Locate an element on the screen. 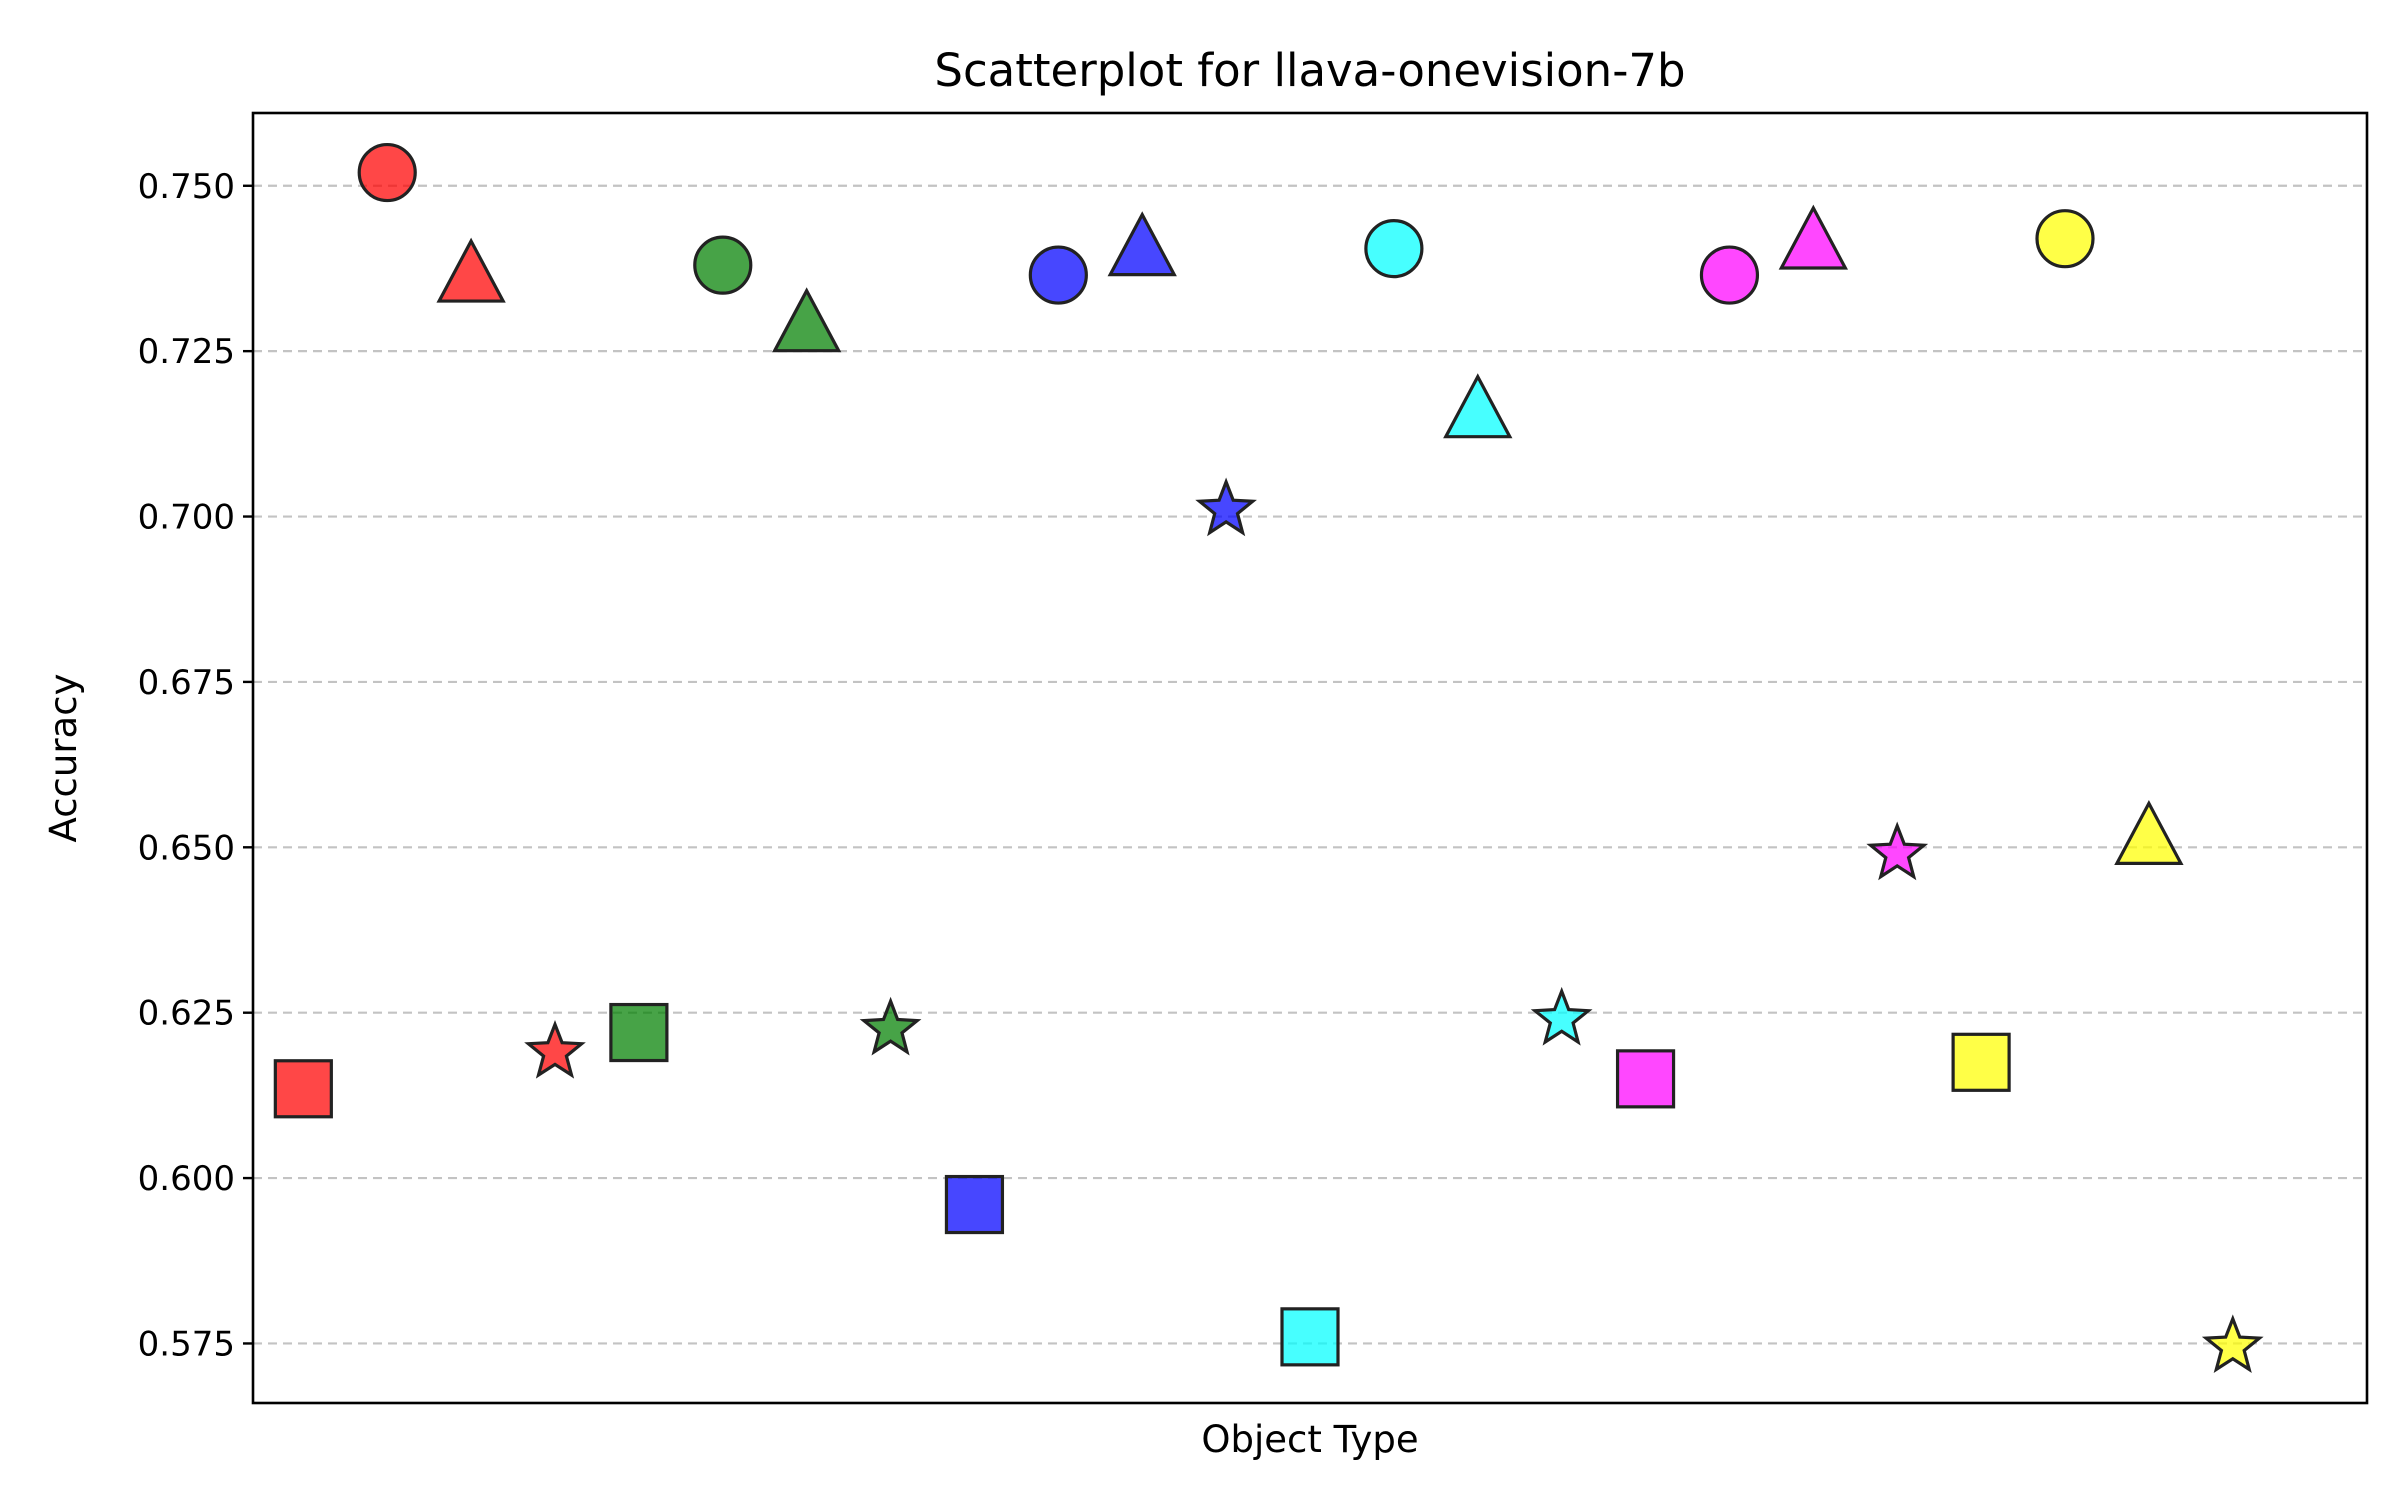 The image size is (2400, 1505). y-tick-label: 0.625 is located at coordinates (186, 1014).